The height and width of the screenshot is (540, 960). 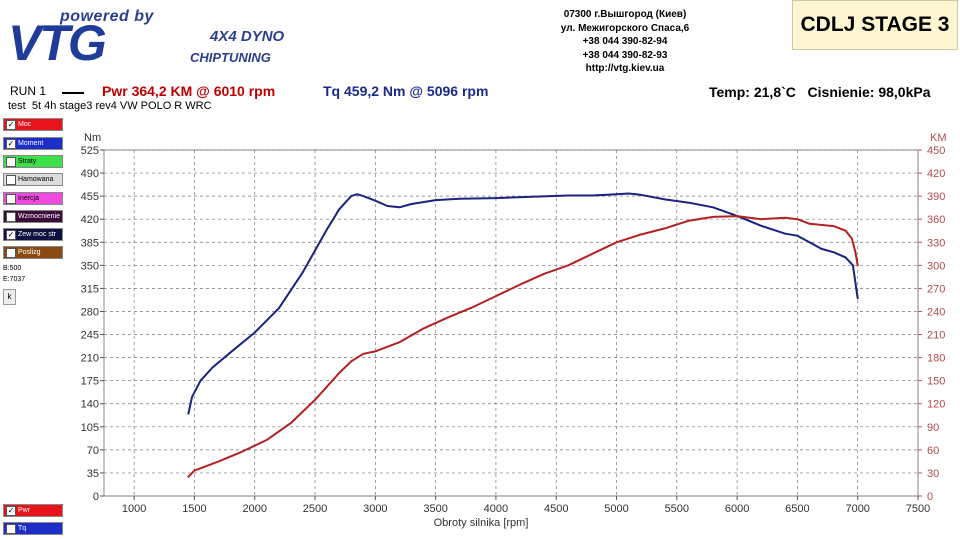 I want to click on legend-label: Wzmocnienie, so click(x=39, y=216).